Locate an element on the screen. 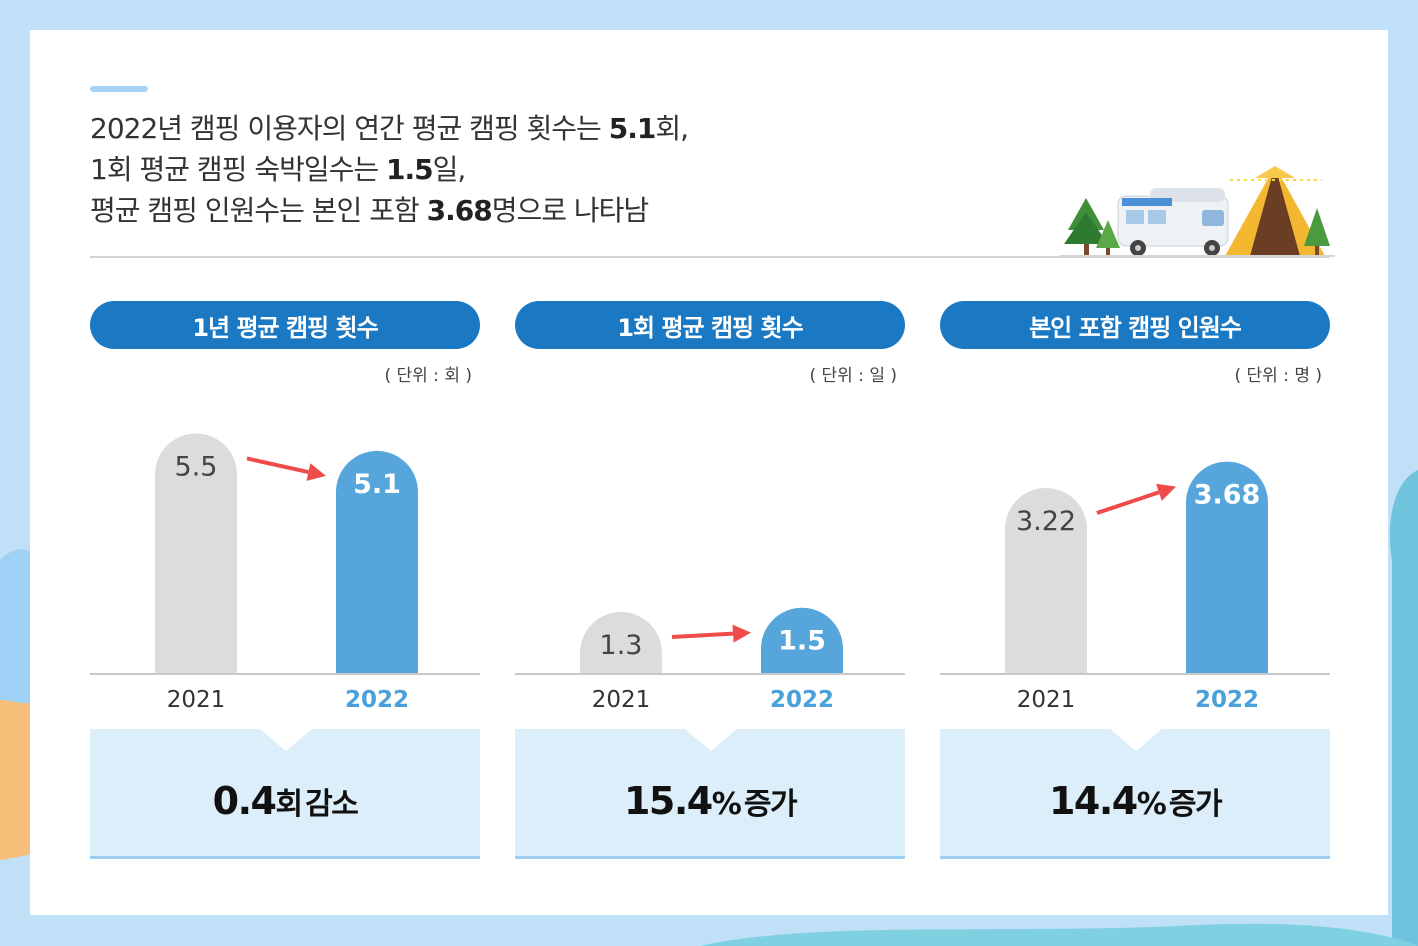 This screenshot has height=946, width=1418. bar-value-label: 1.5 is located at coordinates (802, 641).